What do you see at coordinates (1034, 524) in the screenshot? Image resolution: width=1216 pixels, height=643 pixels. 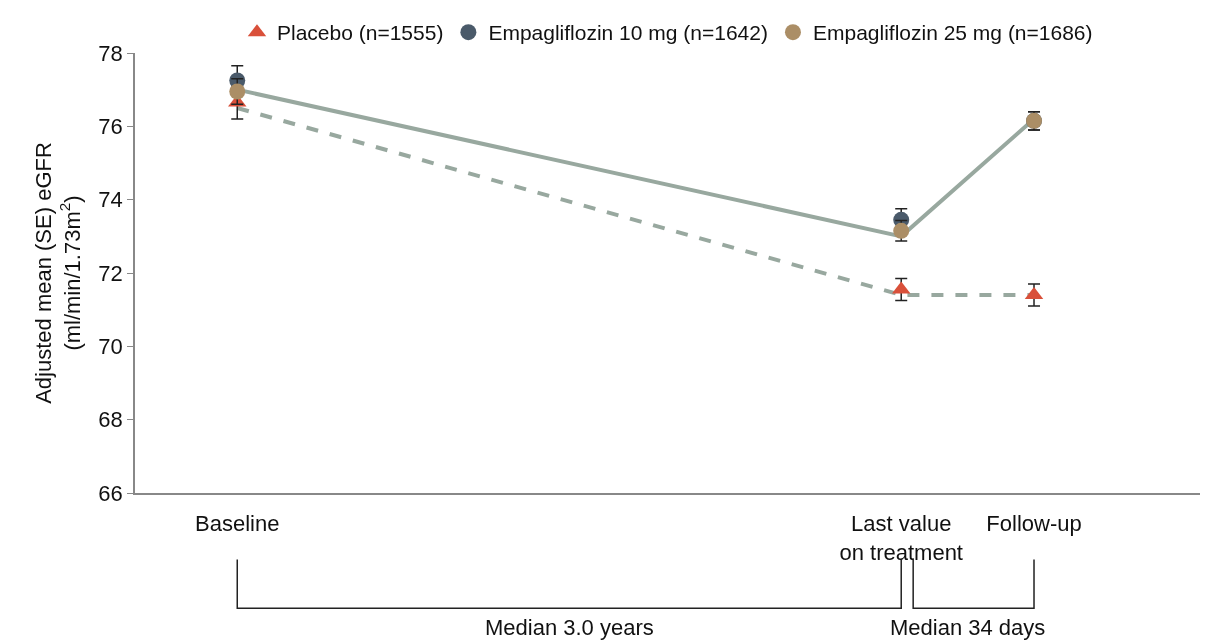 I see `x-tick-label: Follow-up` at bounding box center [1034, 524].